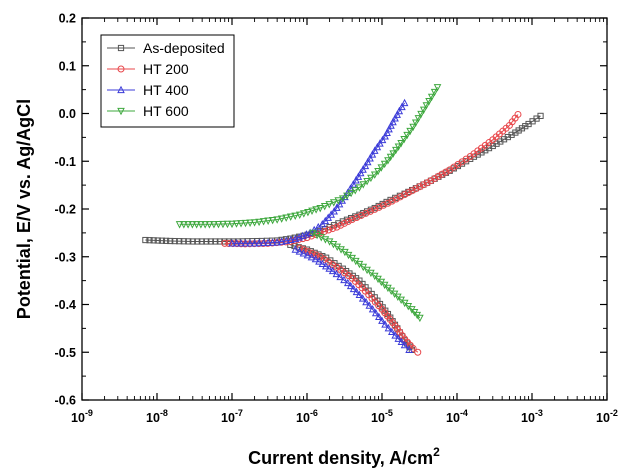 Image resolution: width=632 pixels, height=472 pixels. What do you see at coordinates (65, 305) in the screenshot?
I see `y-tick-label: -0.4` at bounding box center [65, 305].